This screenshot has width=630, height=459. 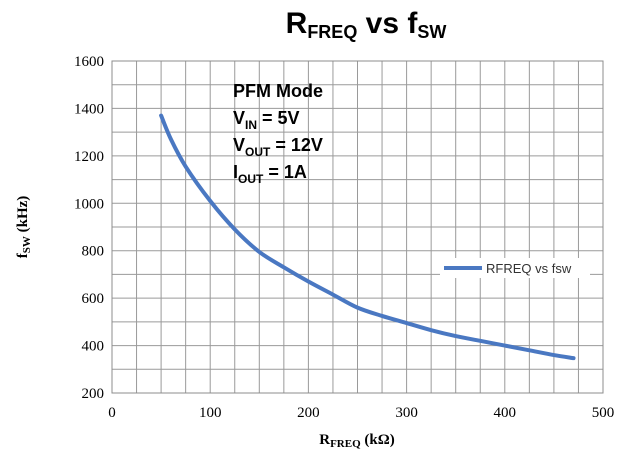 What do you see at coordinates (529, 268) in the screenshot?
I see `legend-label: RFREQ vs fsw` at bounding box center [529, 268].